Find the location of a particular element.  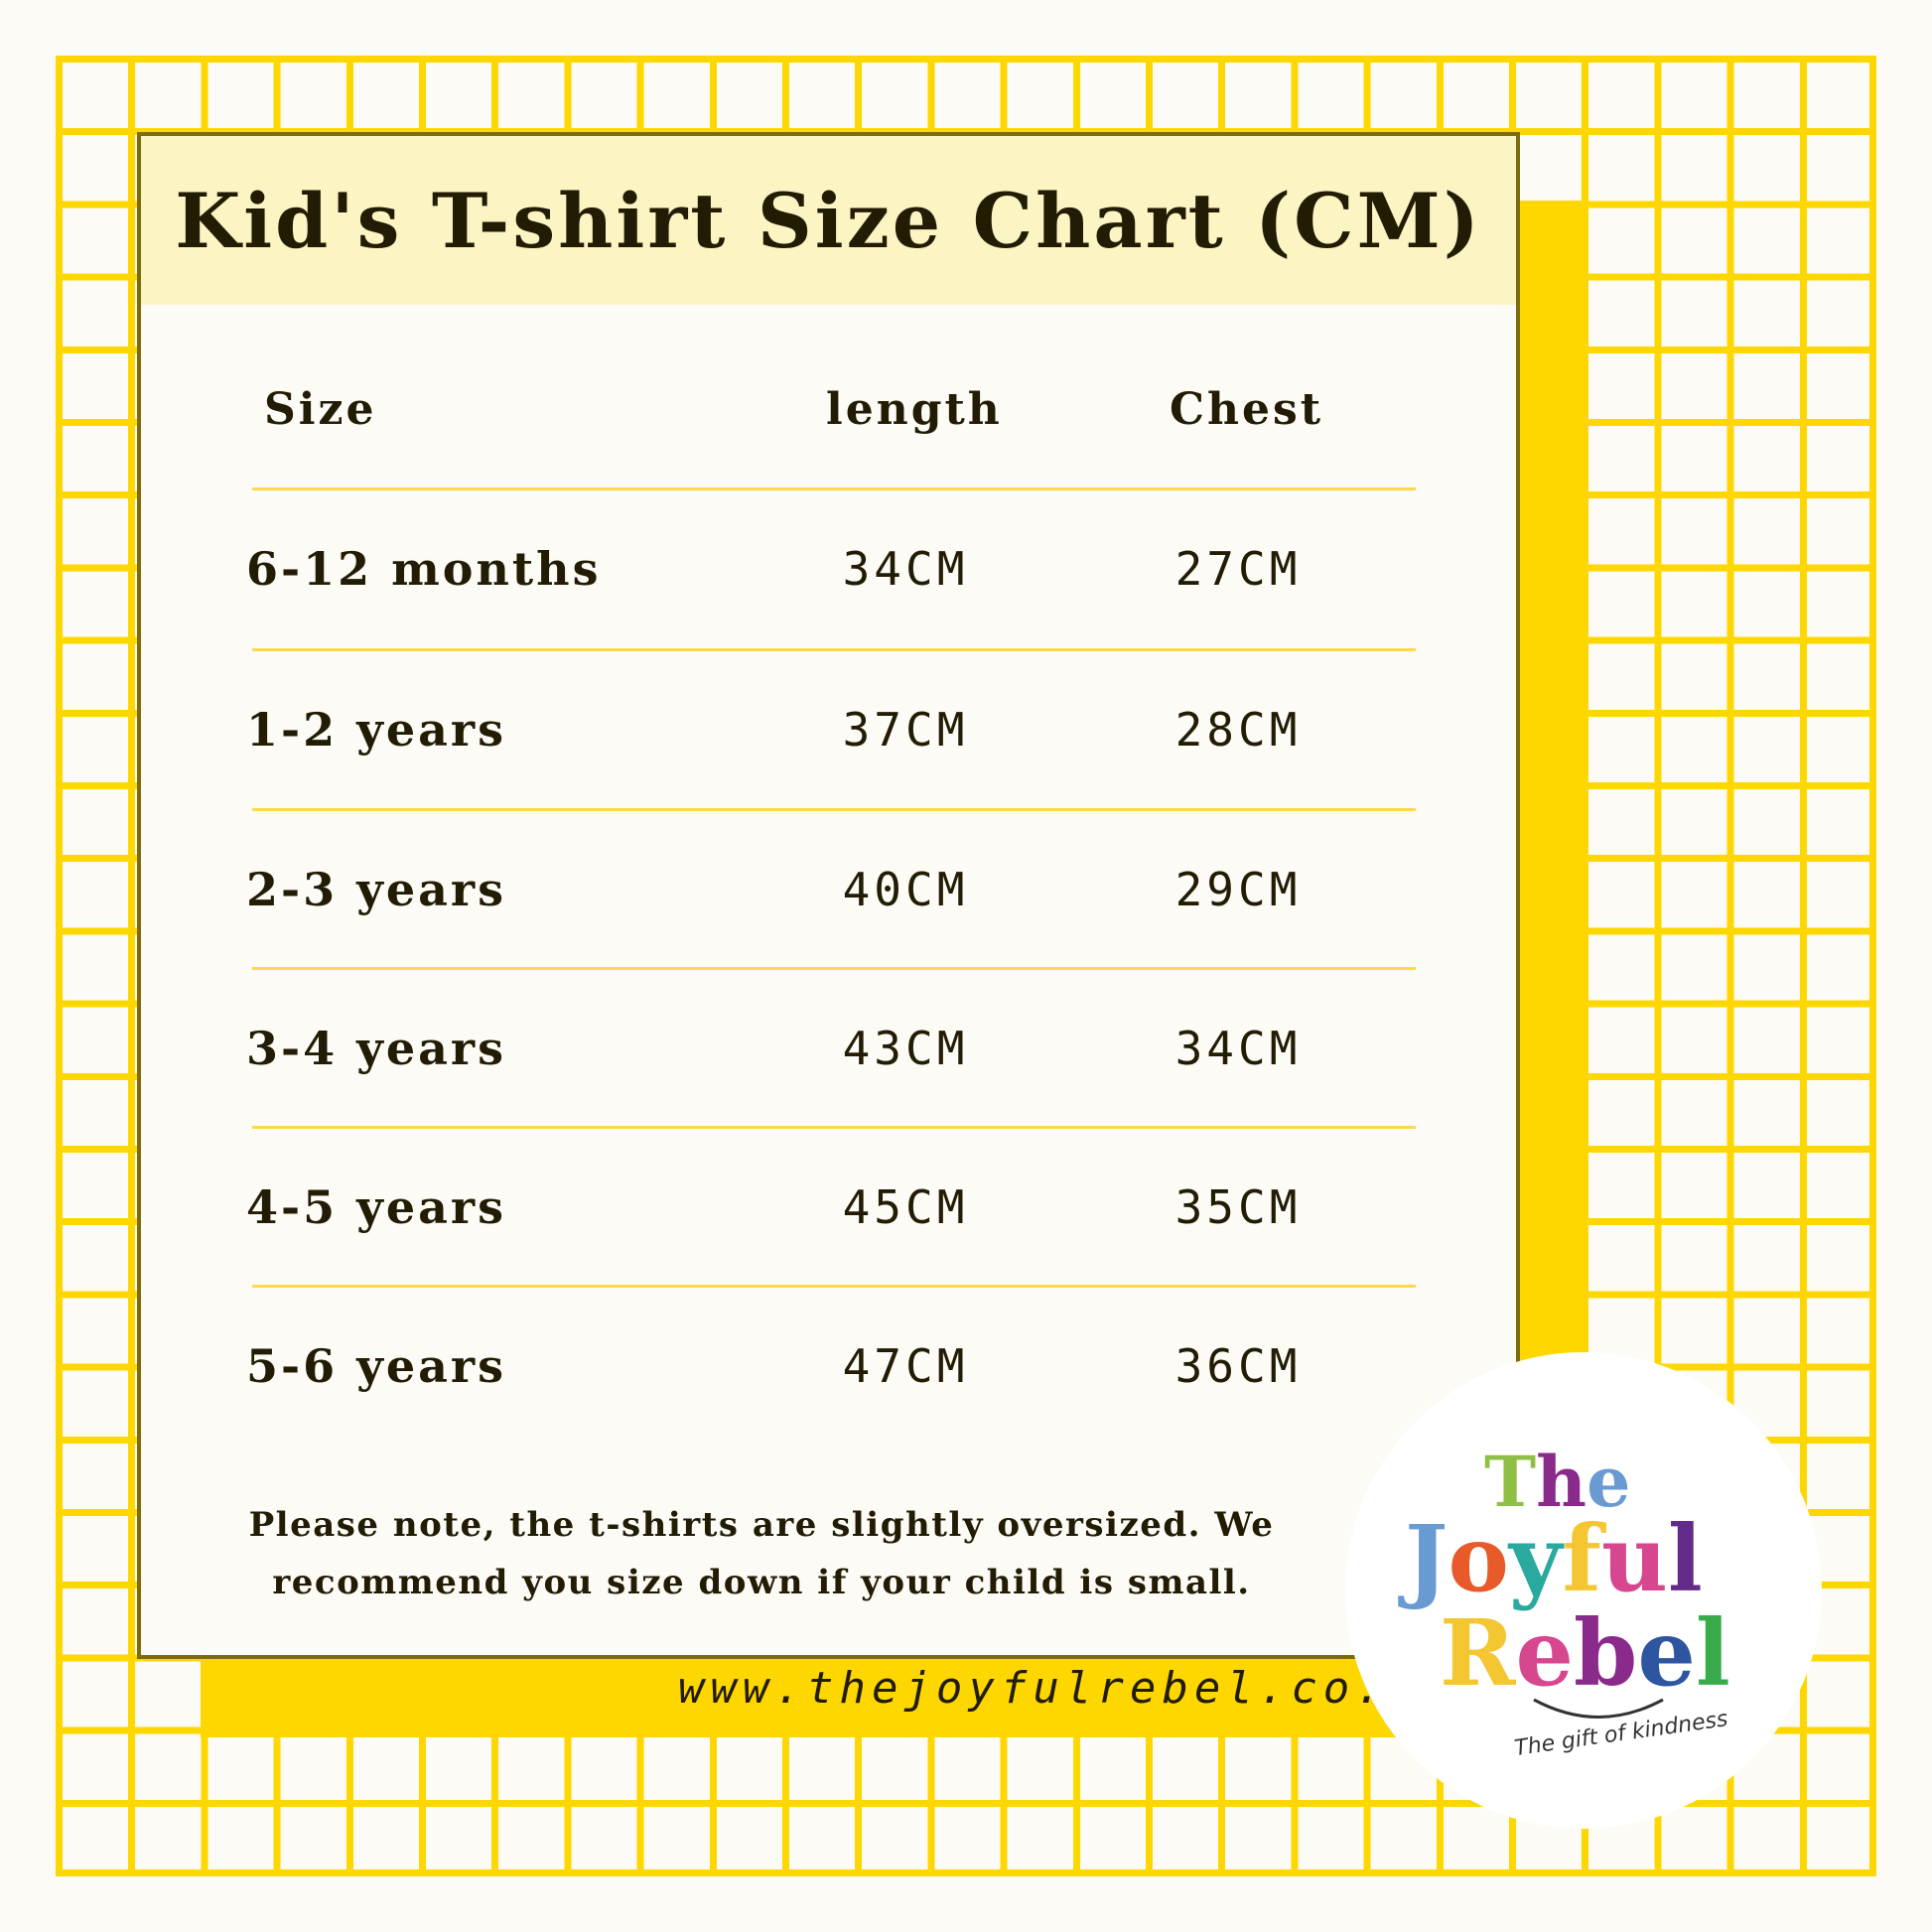

size-cell: 6-12 months is located at coordinates (424, 569).